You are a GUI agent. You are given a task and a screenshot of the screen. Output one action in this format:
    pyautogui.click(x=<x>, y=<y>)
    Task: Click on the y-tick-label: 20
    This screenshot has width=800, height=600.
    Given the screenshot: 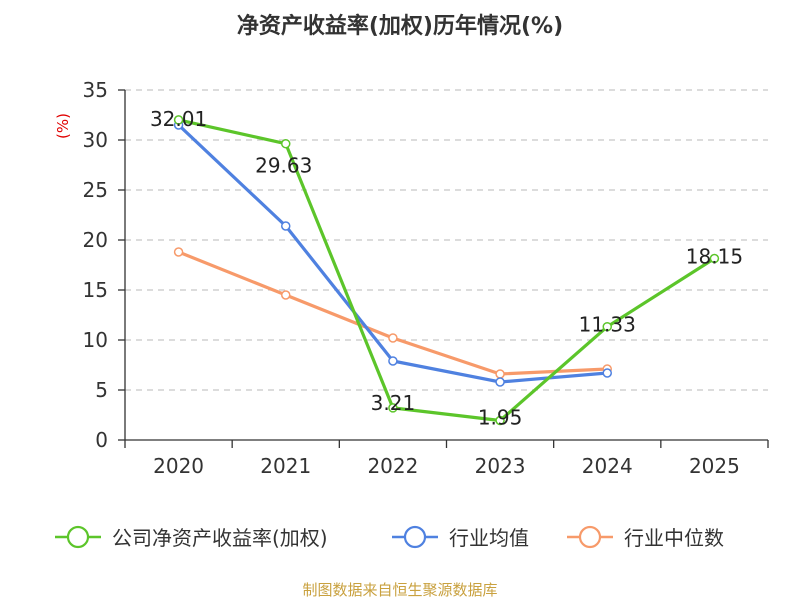 What is the action you would take?
    pyautogui.click(x=95, y=240)
    